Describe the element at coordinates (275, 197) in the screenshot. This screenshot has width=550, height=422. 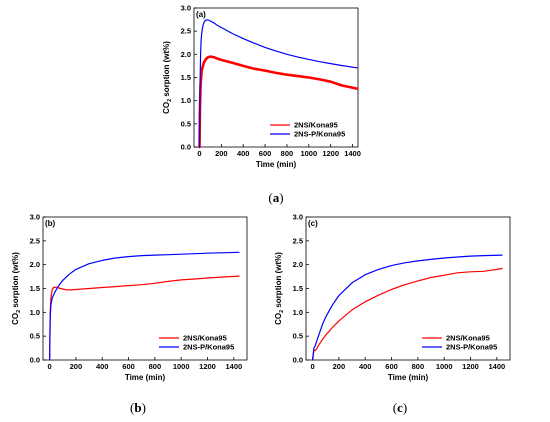
I see `panel-caption: (a)` at that location.